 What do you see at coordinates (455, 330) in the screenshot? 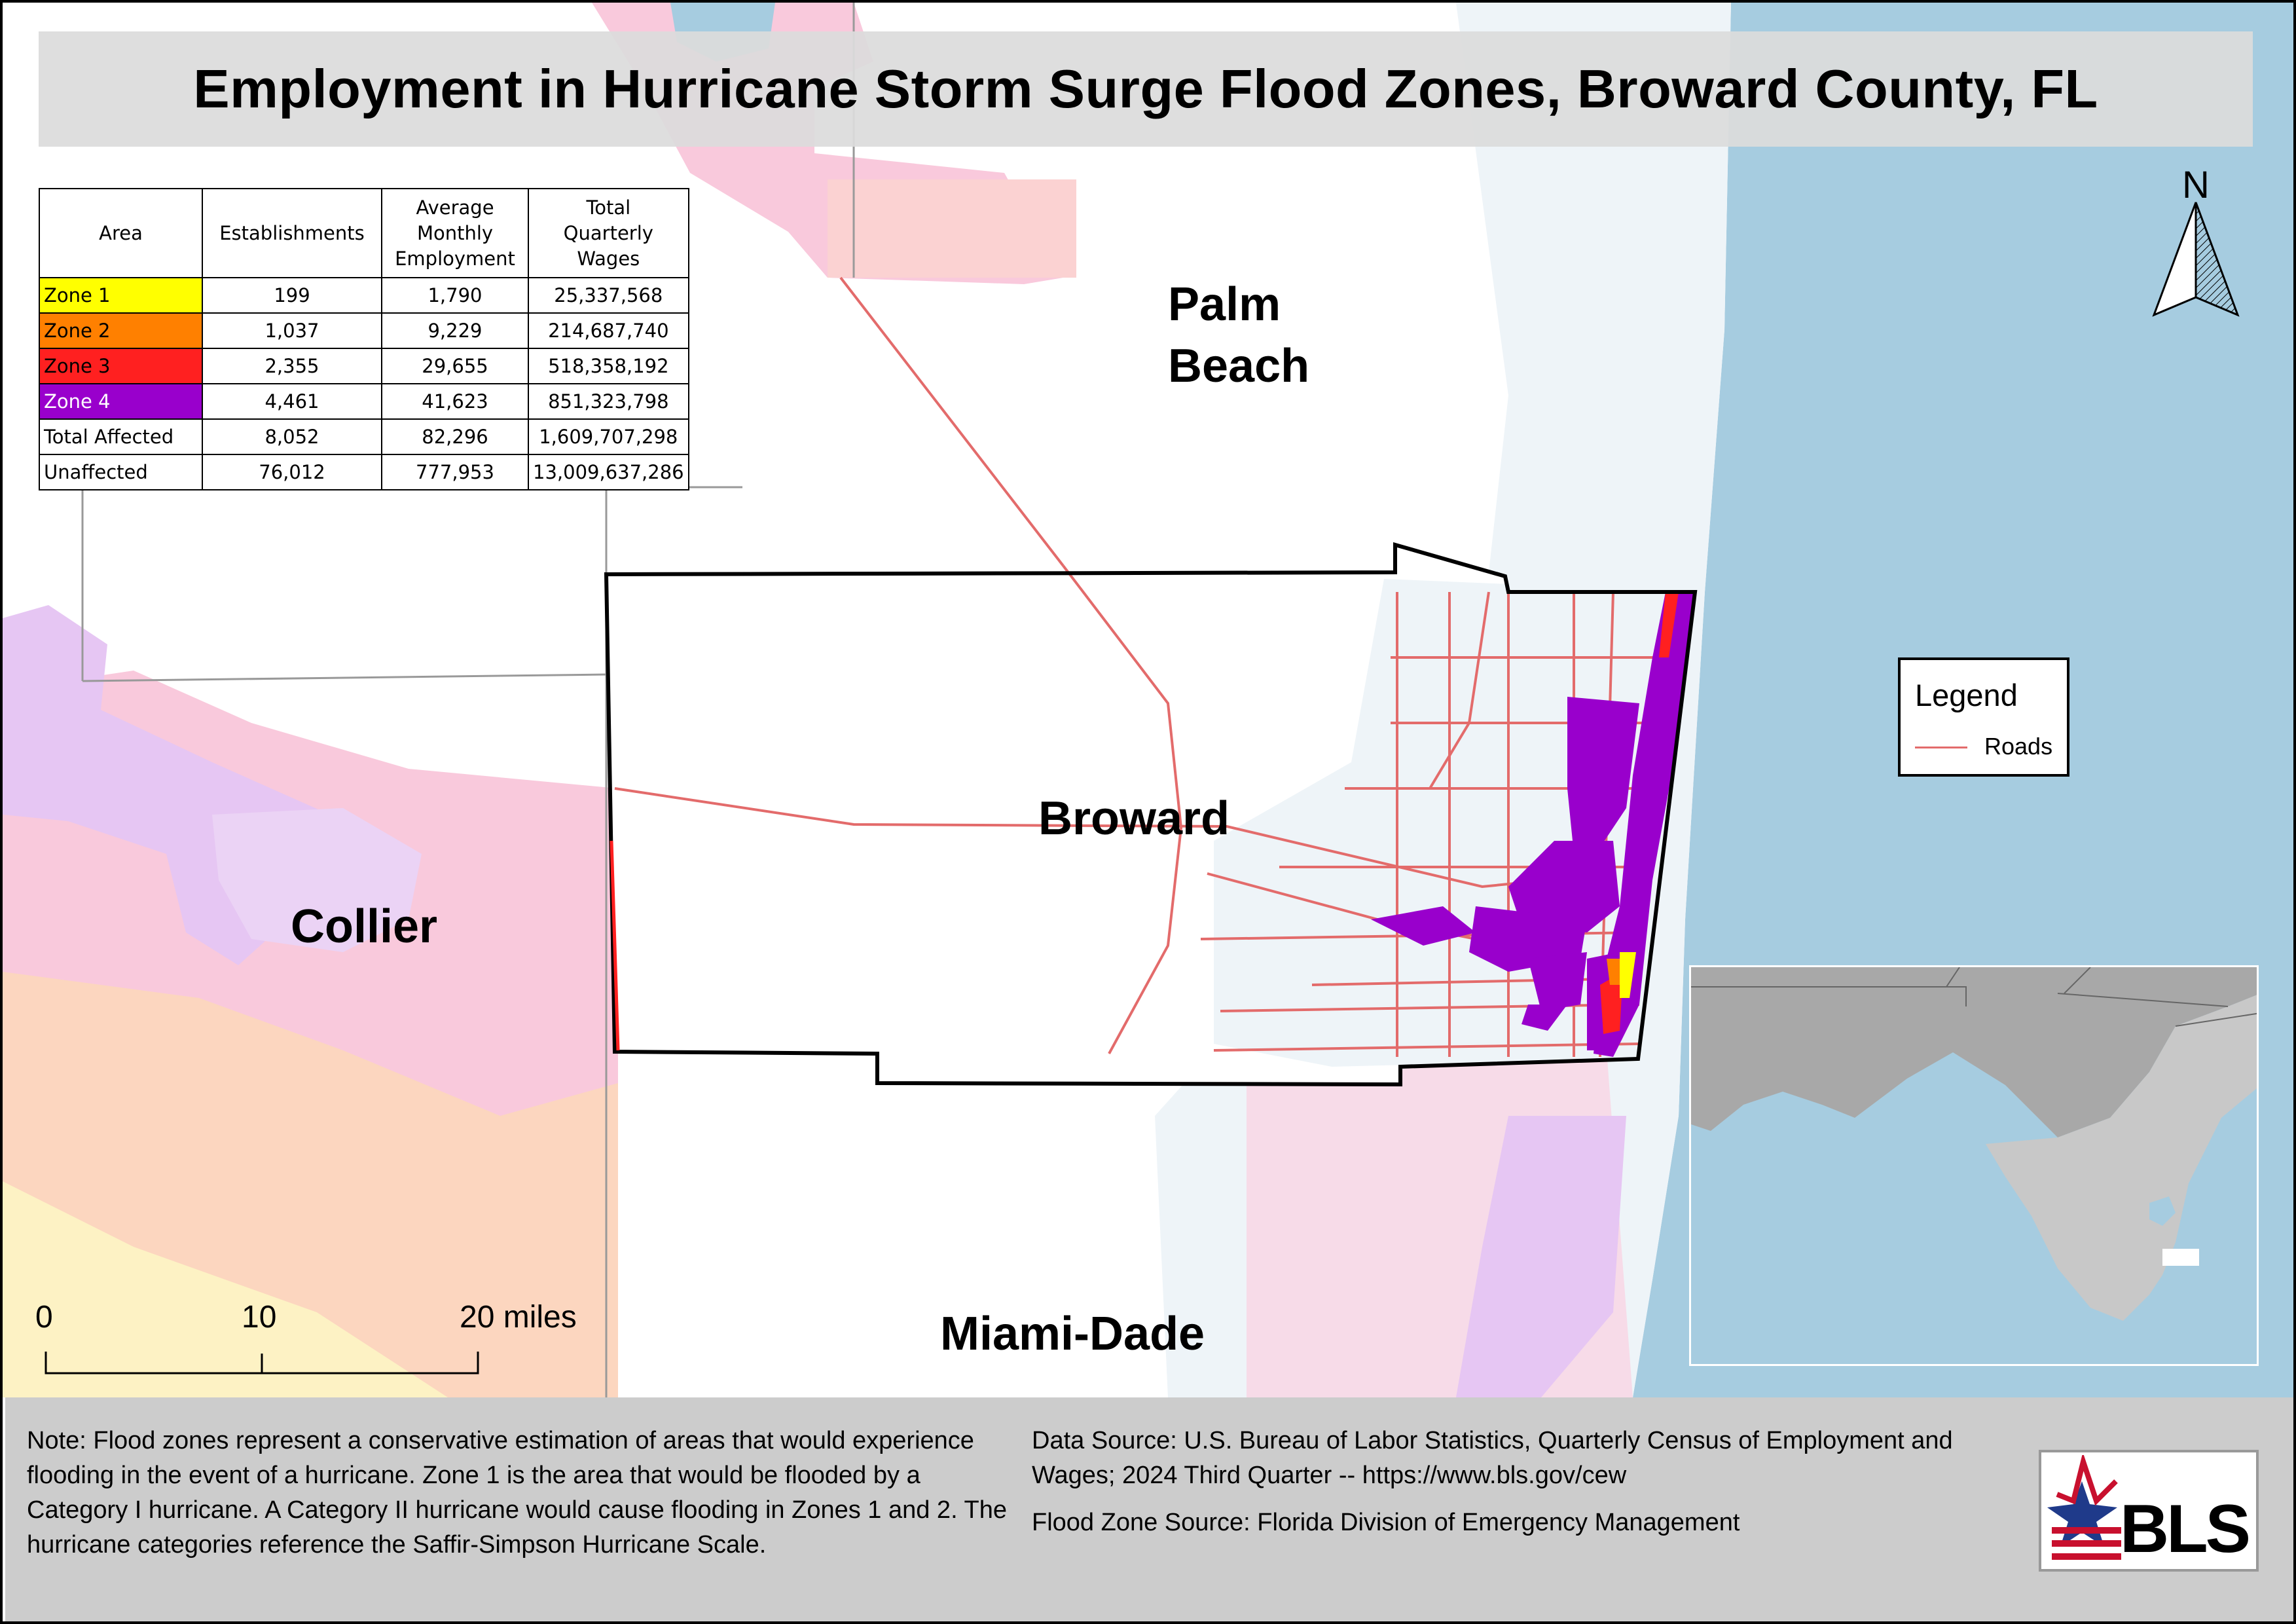
I see `cell-employment: 9,229` at bounding box center [455, 330].